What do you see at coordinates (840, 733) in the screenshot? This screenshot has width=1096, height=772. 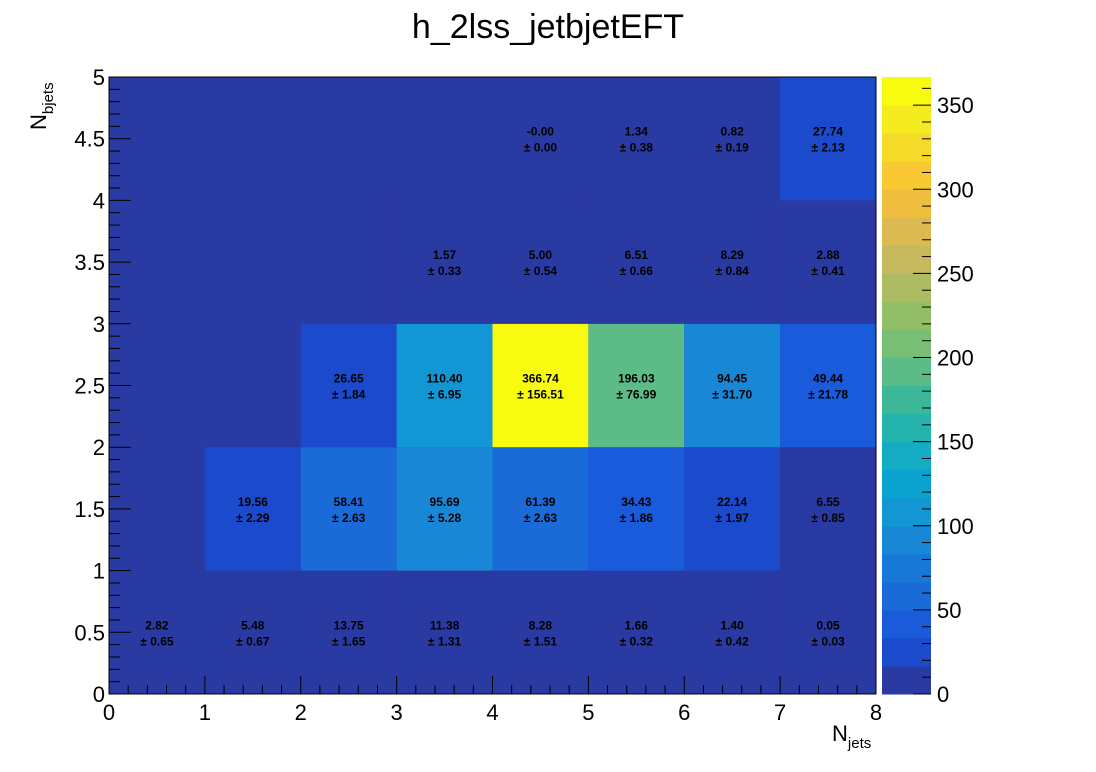 I see `x-axis-label-main: N` at bounding box center [840, 733].